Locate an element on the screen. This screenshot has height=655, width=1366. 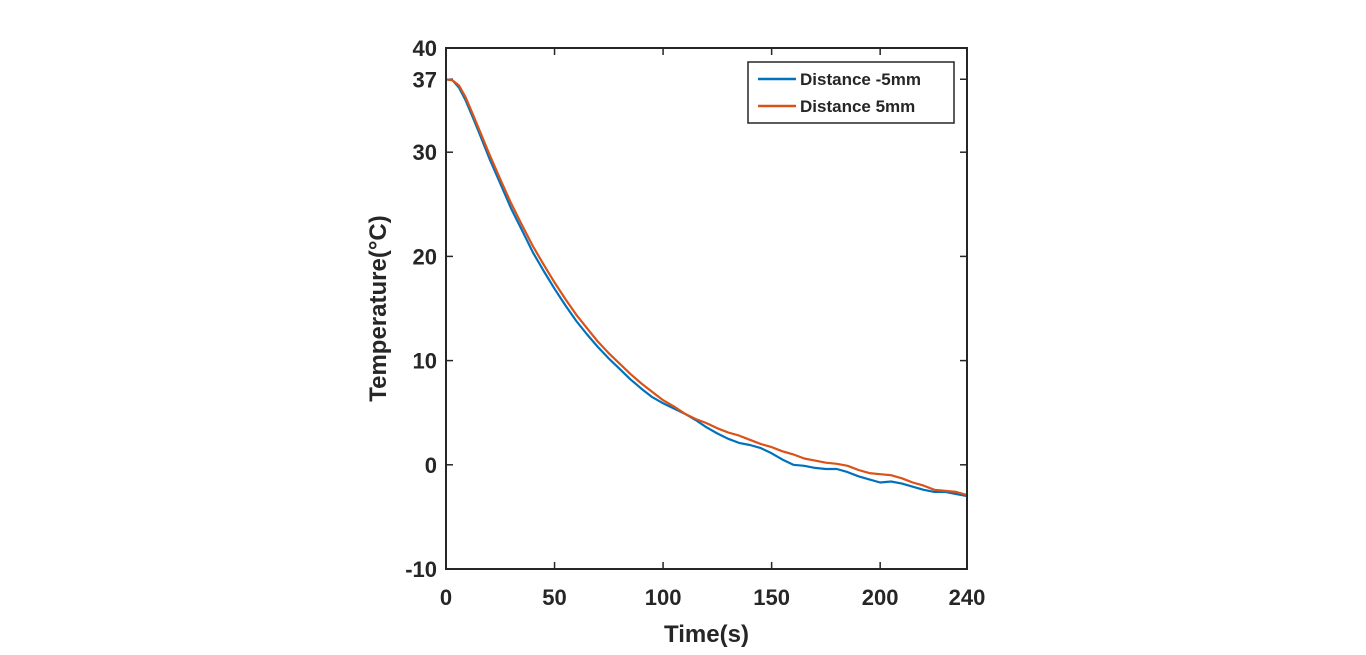
x-tick-label: 100 is located at coordinates (663, 597).